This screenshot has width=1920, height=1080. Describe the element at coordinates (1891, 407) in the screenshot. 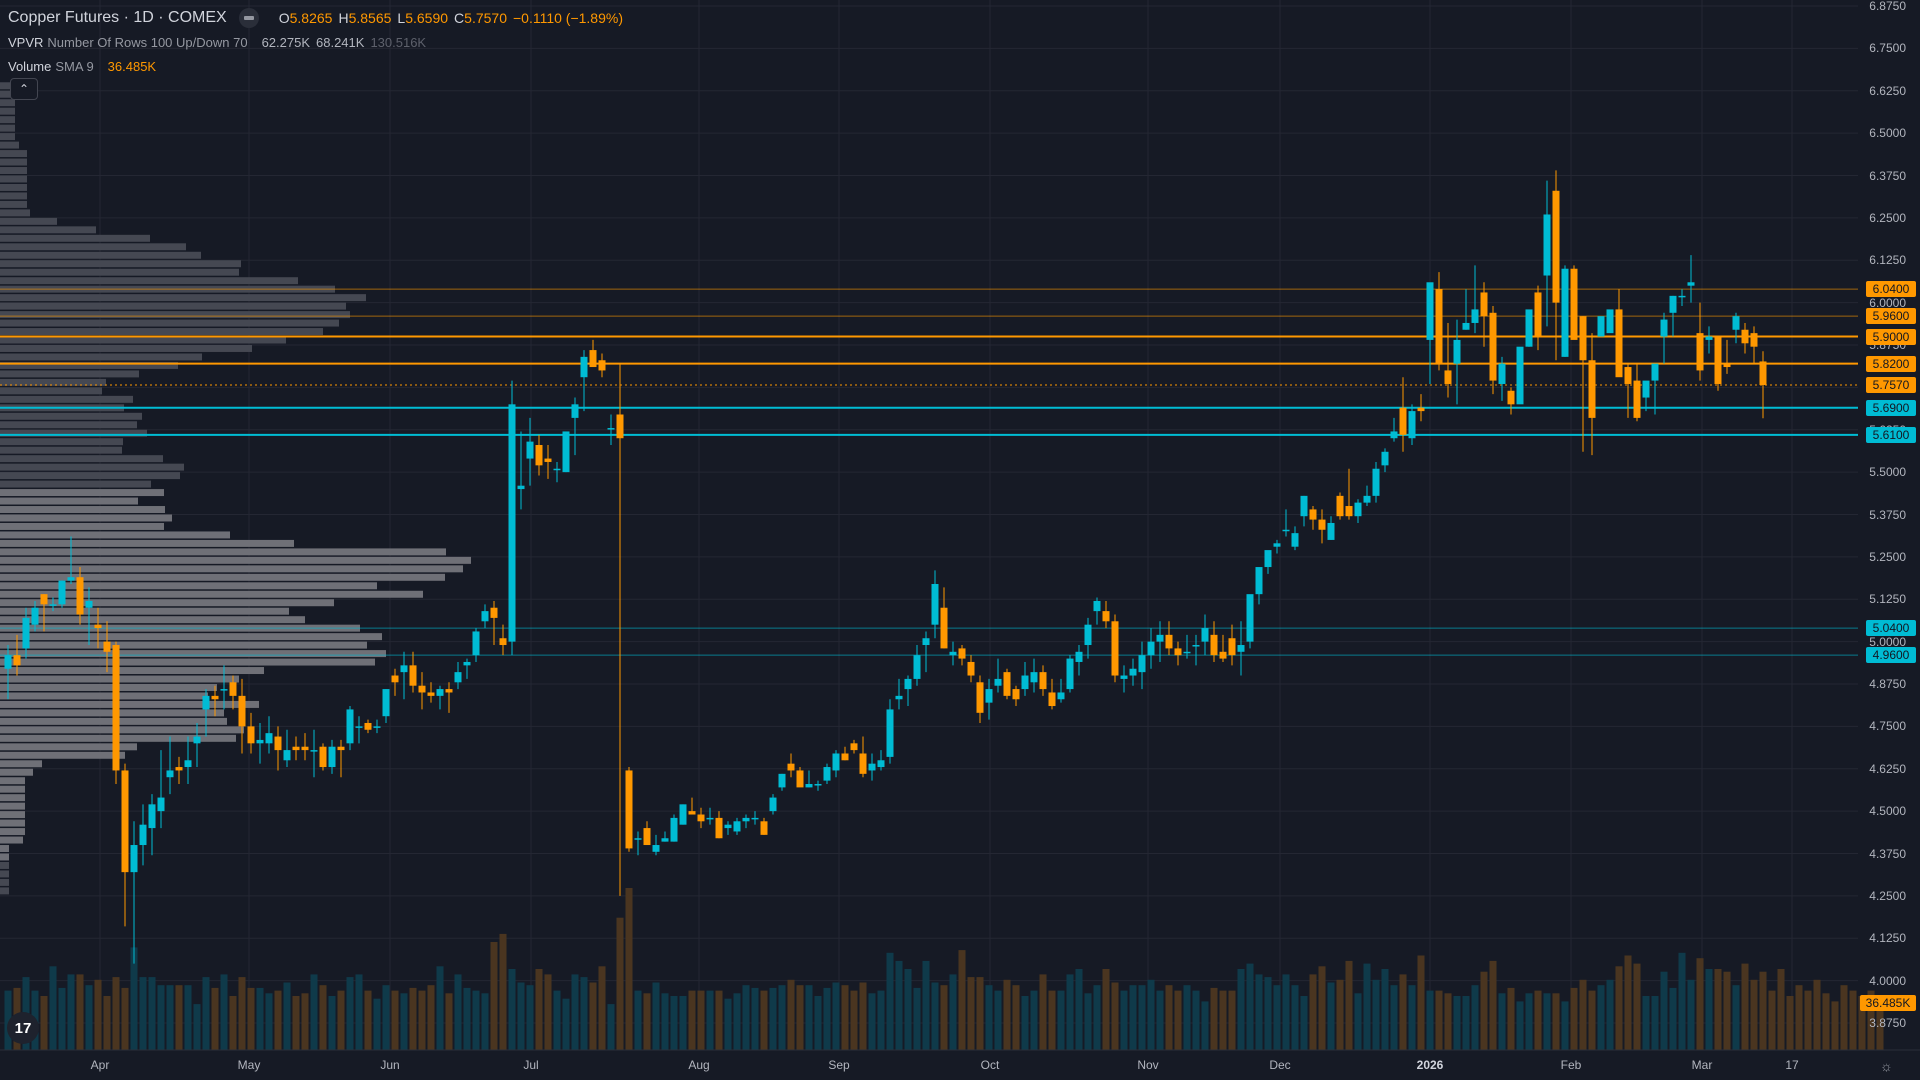

I see `price-level-tag: 5.6900` at that location.